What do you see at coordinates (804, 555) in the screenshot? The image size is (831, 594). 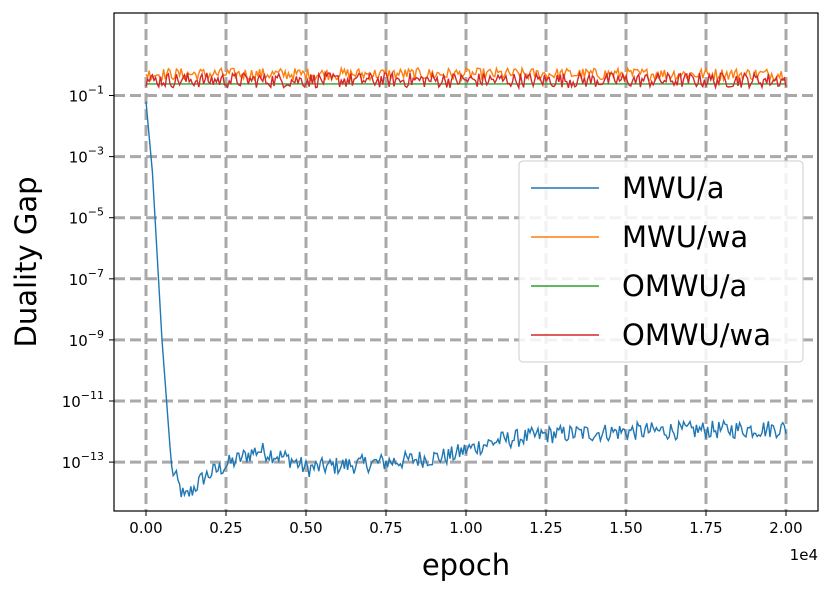 I see `x-offset-text: 1e4` at bounding box center [804, 555].